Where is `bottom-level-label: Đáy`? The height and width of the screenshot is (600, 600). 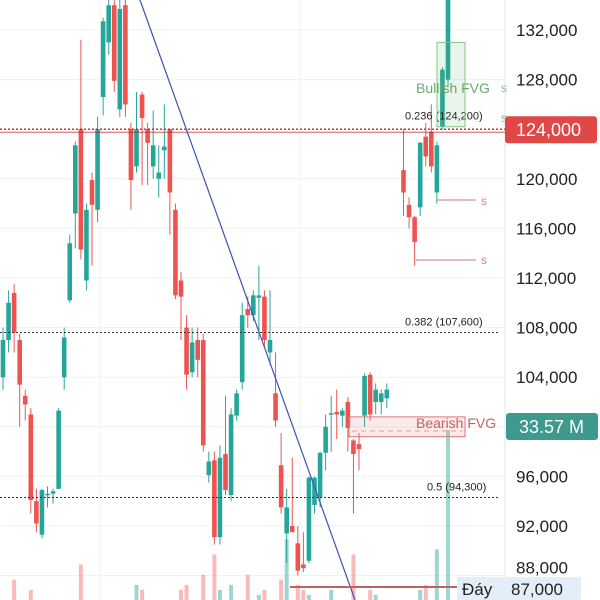
bottom-level-label: Đáy is located at coordinates (477, 589).